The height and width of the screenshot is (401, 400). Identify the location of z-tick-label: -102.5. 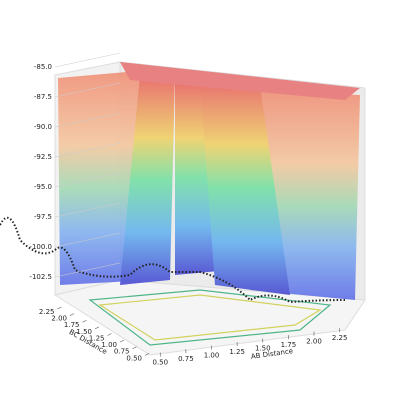
(40, 277).